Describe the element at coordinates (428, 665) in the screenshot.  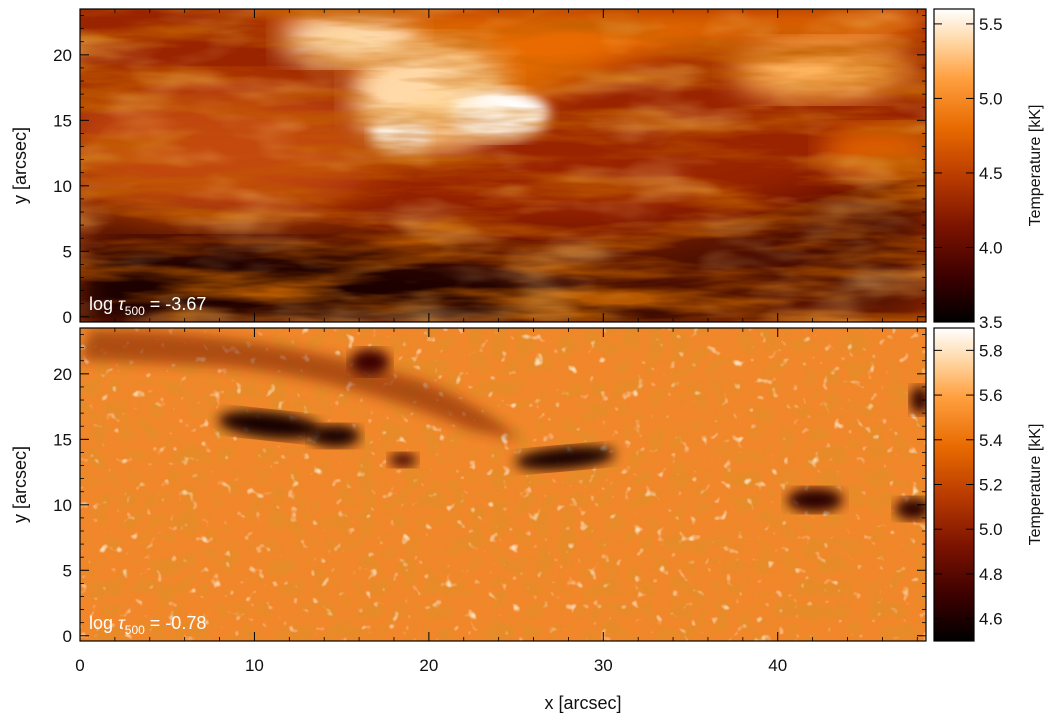
I see `x-tick-label: 20` at that location.